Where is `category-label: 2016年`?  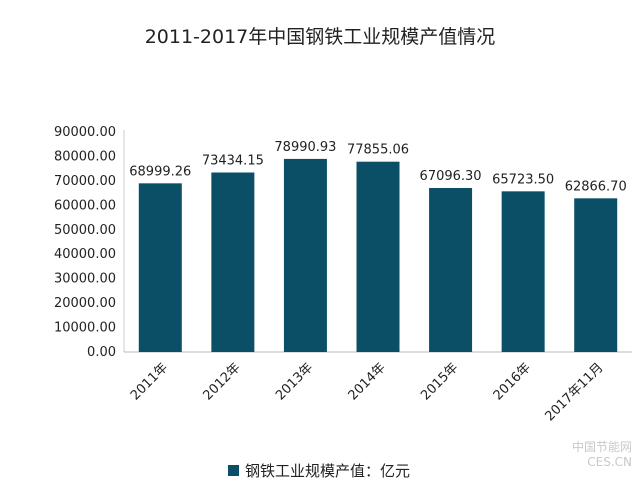 category-label: 2016年 is located at coordinates (512, 381).